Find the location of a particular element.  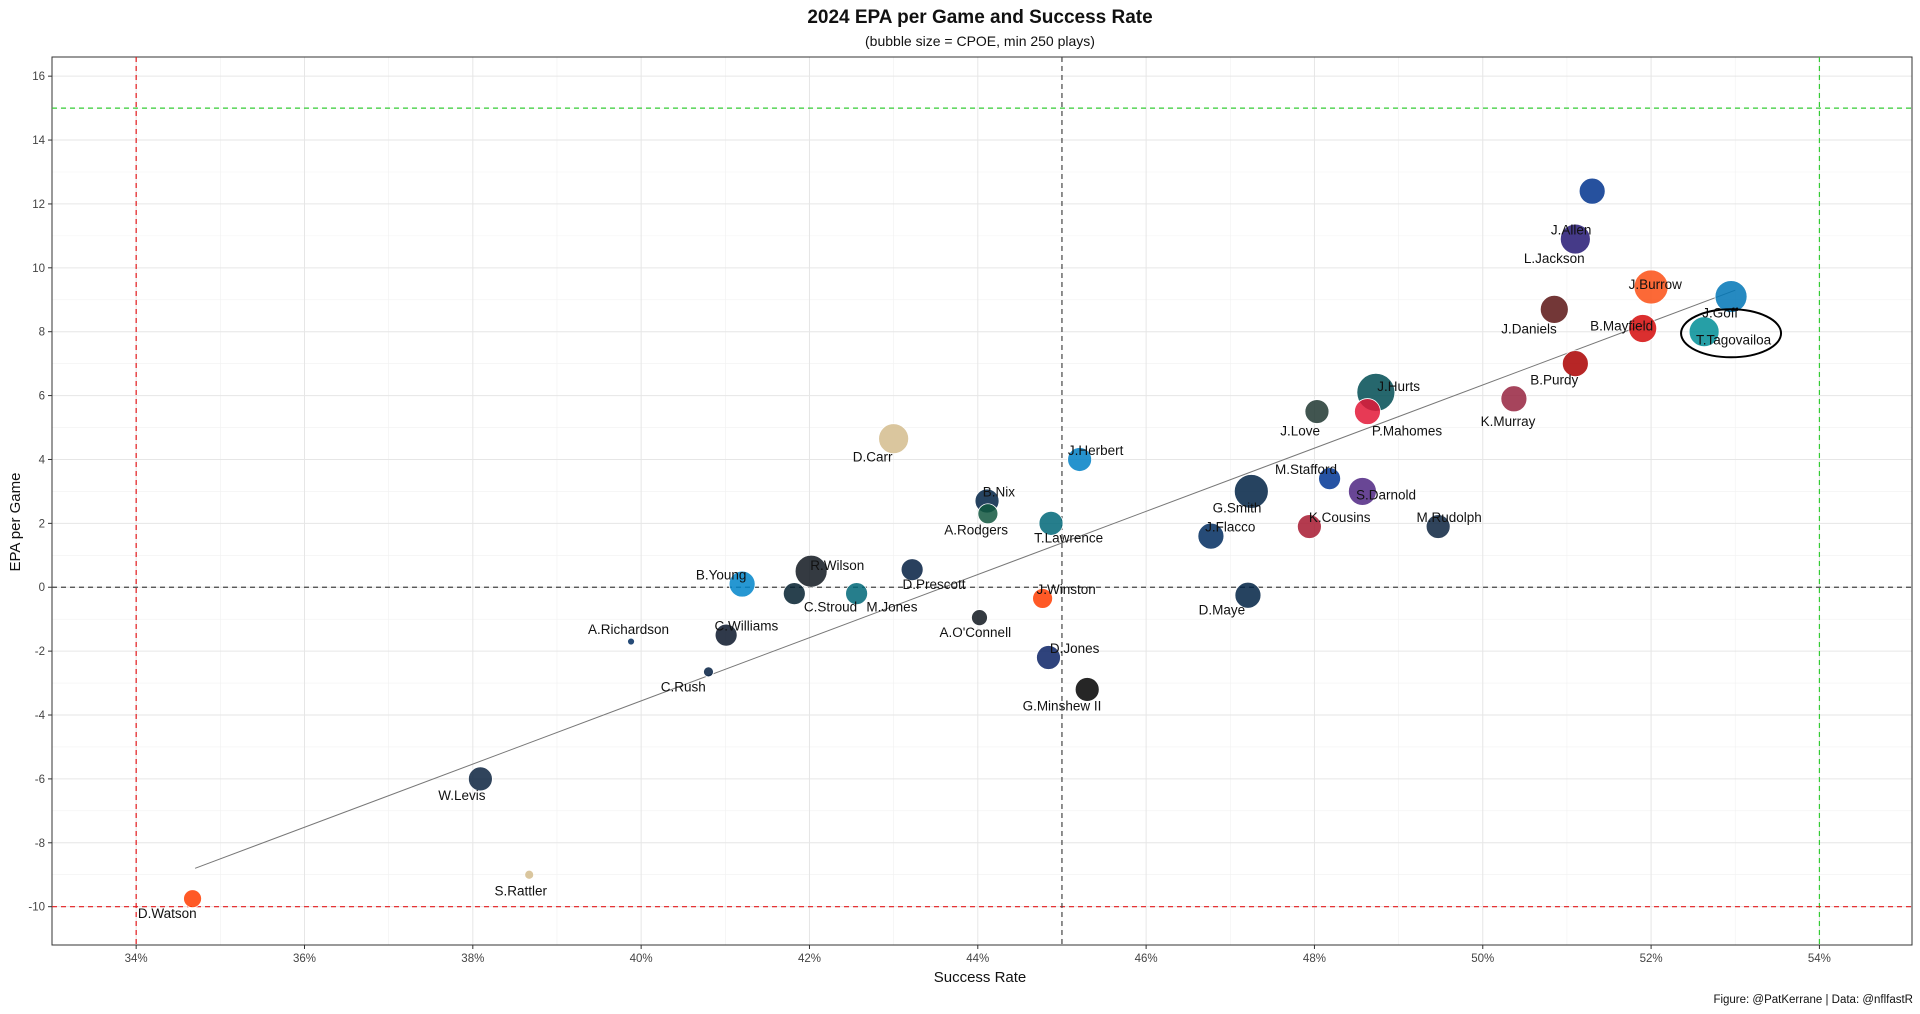

qb-bubble: J.Goff is located at coordinates (1731, 296).